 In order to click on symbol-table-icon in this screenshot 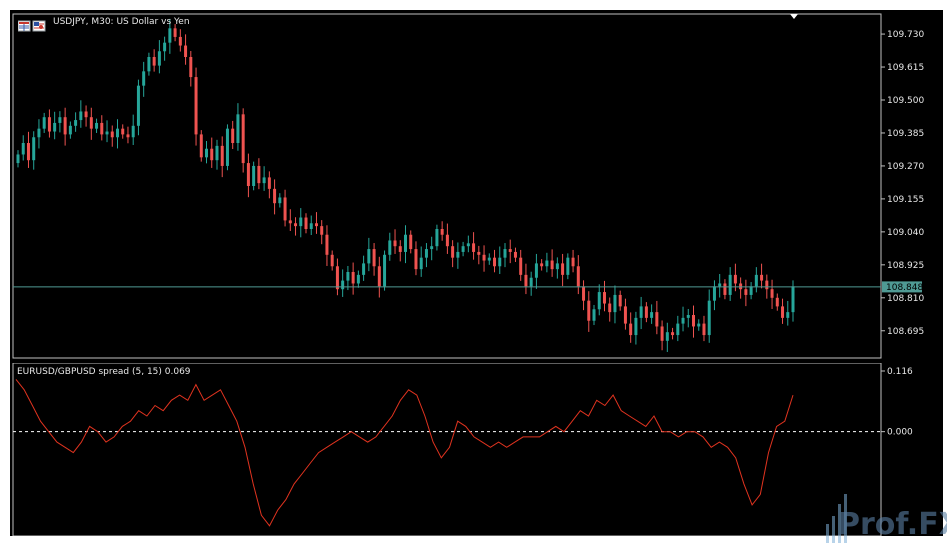, I will do `click(24, 26)`.